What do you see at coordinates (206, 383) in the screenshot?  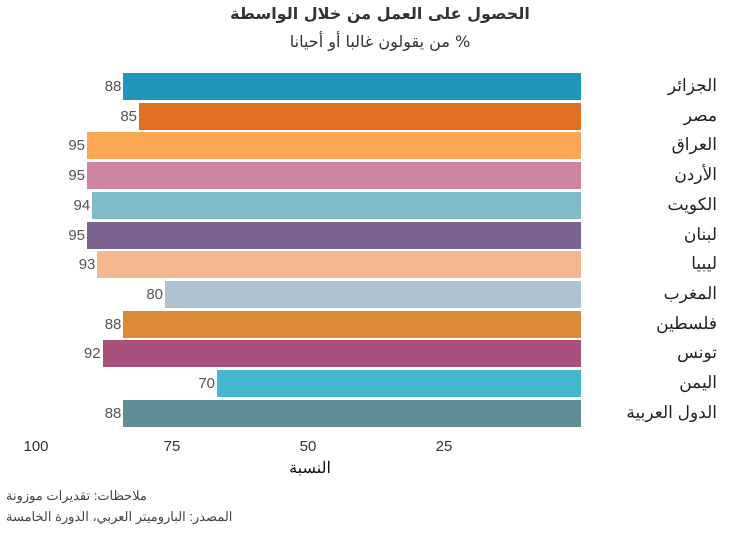 I see `bar-value-label: 70` at bounding box center [206, 383].